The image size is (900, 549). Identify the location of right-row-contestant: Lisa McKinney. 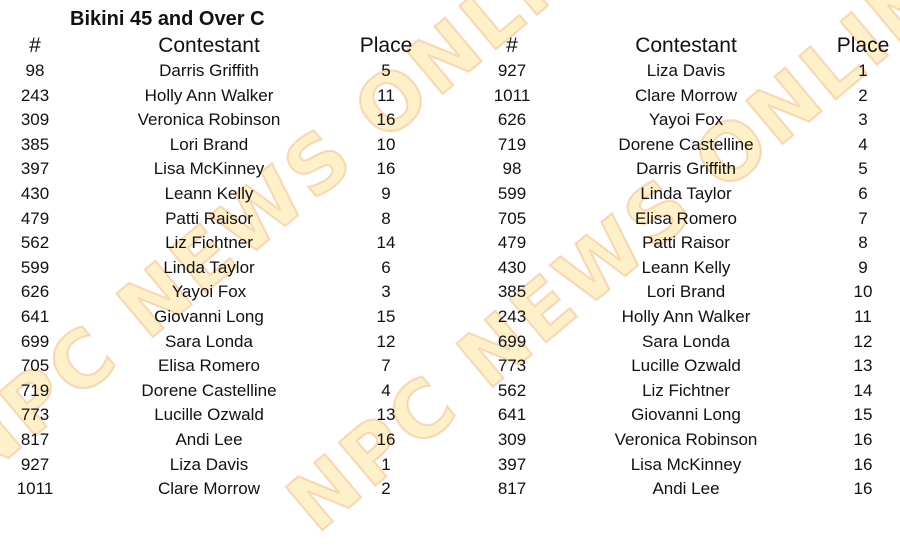
(686, 464).